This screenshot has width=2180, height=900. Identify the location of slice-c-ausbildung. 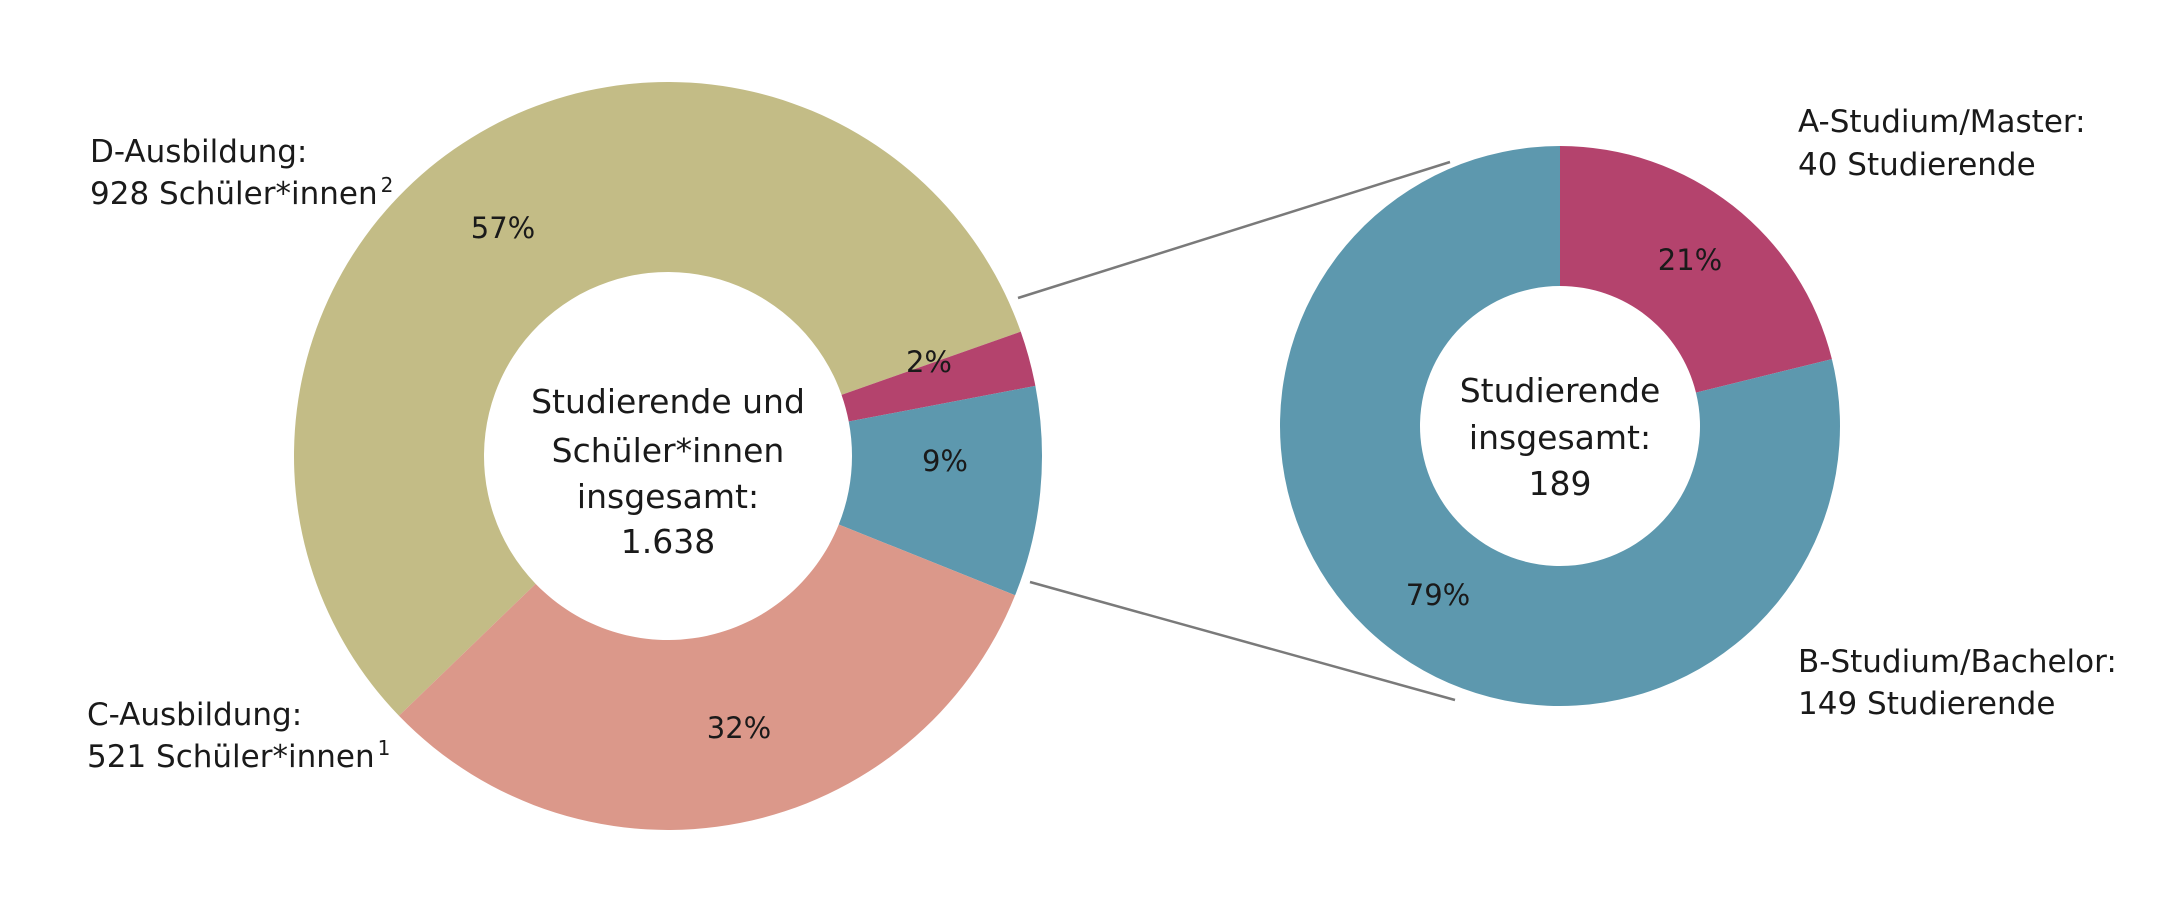
(707, 677).